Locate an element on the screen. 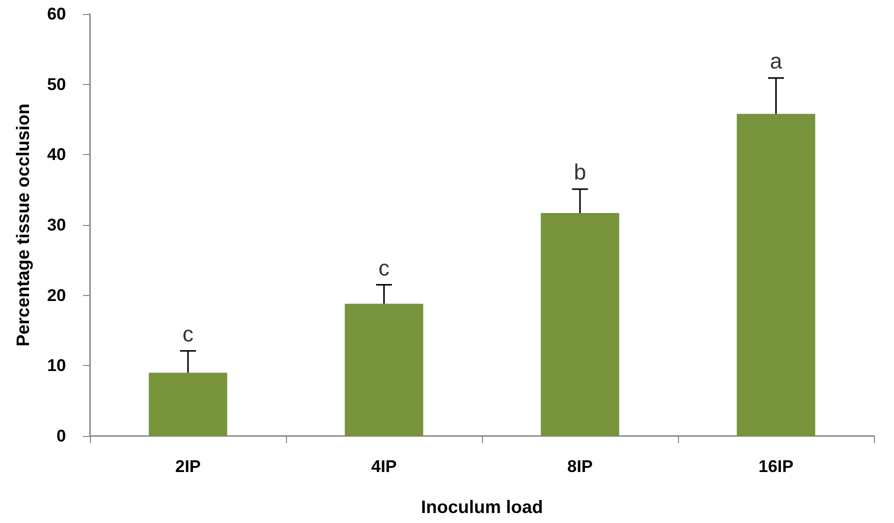 Image resolution: width=894 pixels, height=523 pixels. annotation: b is located at coordinates (580, 172).